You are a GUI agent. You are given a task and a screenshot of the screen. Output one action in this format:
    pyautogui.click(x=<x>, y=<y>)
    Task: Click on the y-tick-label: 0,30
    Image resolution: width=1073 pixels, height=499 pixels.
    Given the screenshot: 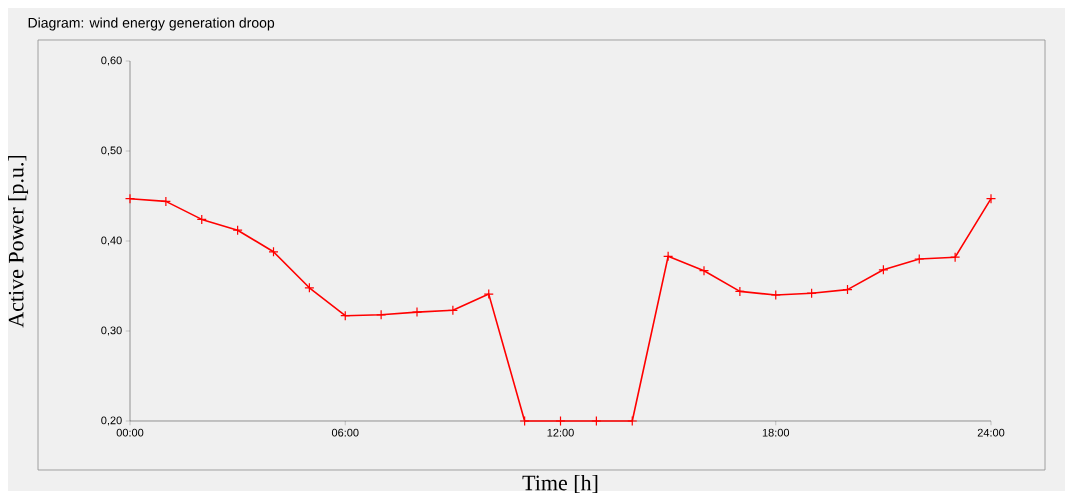 What is the action you would take?
    pyautogui.click(x=111, y=331)
    